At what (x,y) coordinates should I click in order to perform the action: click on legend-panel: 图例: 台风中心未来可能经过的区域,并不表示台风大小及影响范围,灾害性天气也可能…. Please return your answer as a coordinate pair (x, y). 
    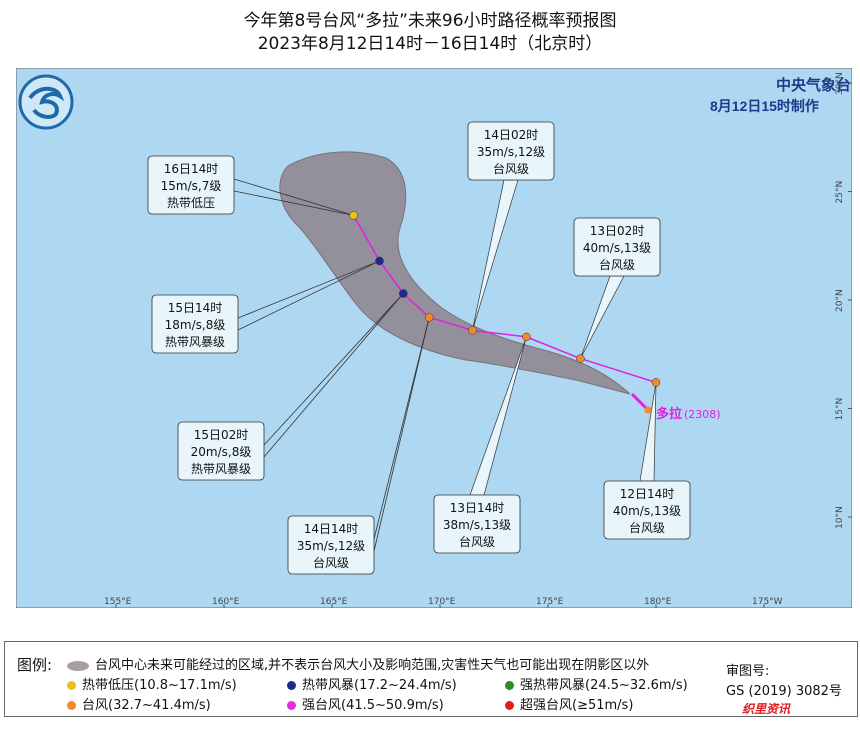
    Looking at the image, I should click on (431, 679).